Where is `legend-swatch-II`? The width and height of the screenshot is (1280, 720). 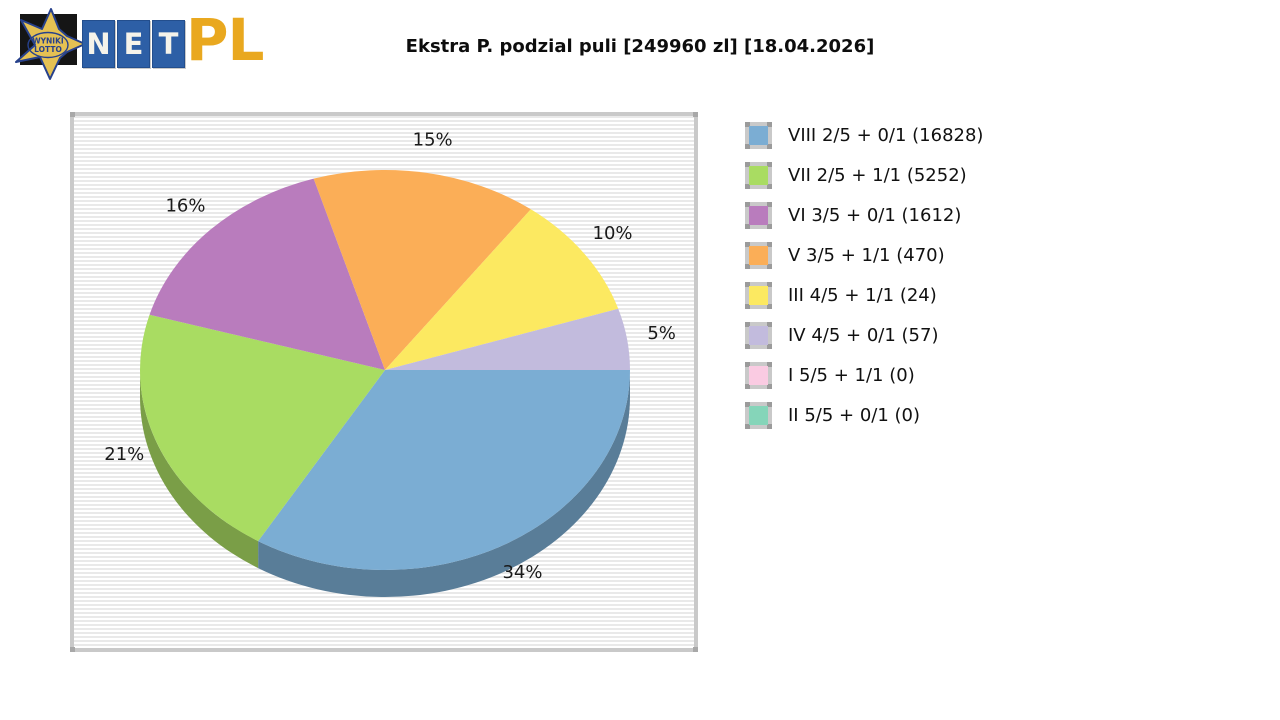
legend-swatch-II is located at coordinates (758, 415).